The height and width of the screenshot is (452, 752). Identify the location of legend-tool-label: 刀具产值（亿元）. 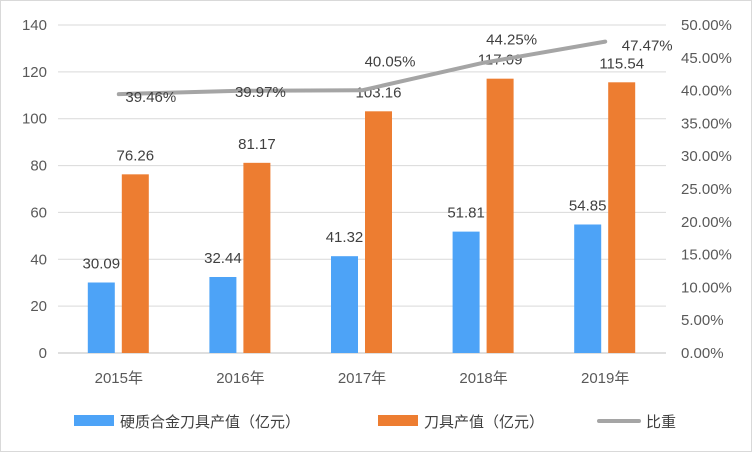
(484, 422).